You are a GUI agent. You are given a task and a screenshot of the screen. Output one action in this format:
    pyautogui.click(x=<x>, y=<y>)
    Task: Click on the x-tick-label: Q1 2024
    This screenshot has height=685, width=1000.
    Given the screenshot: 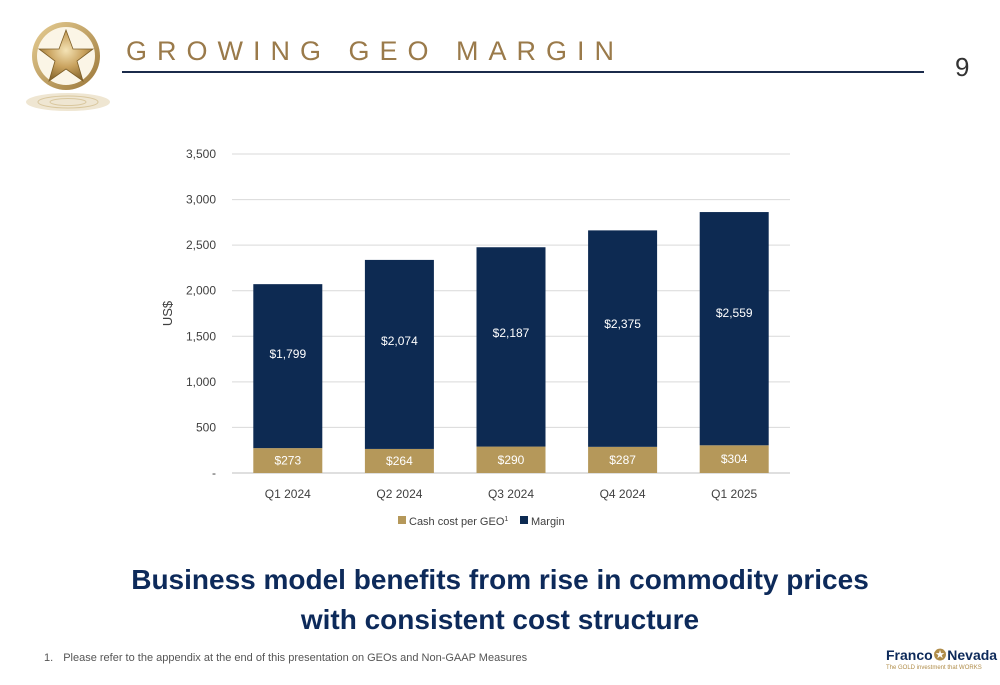 What is the action you would take?
    pyautogui.click(x=288, y=494)
    